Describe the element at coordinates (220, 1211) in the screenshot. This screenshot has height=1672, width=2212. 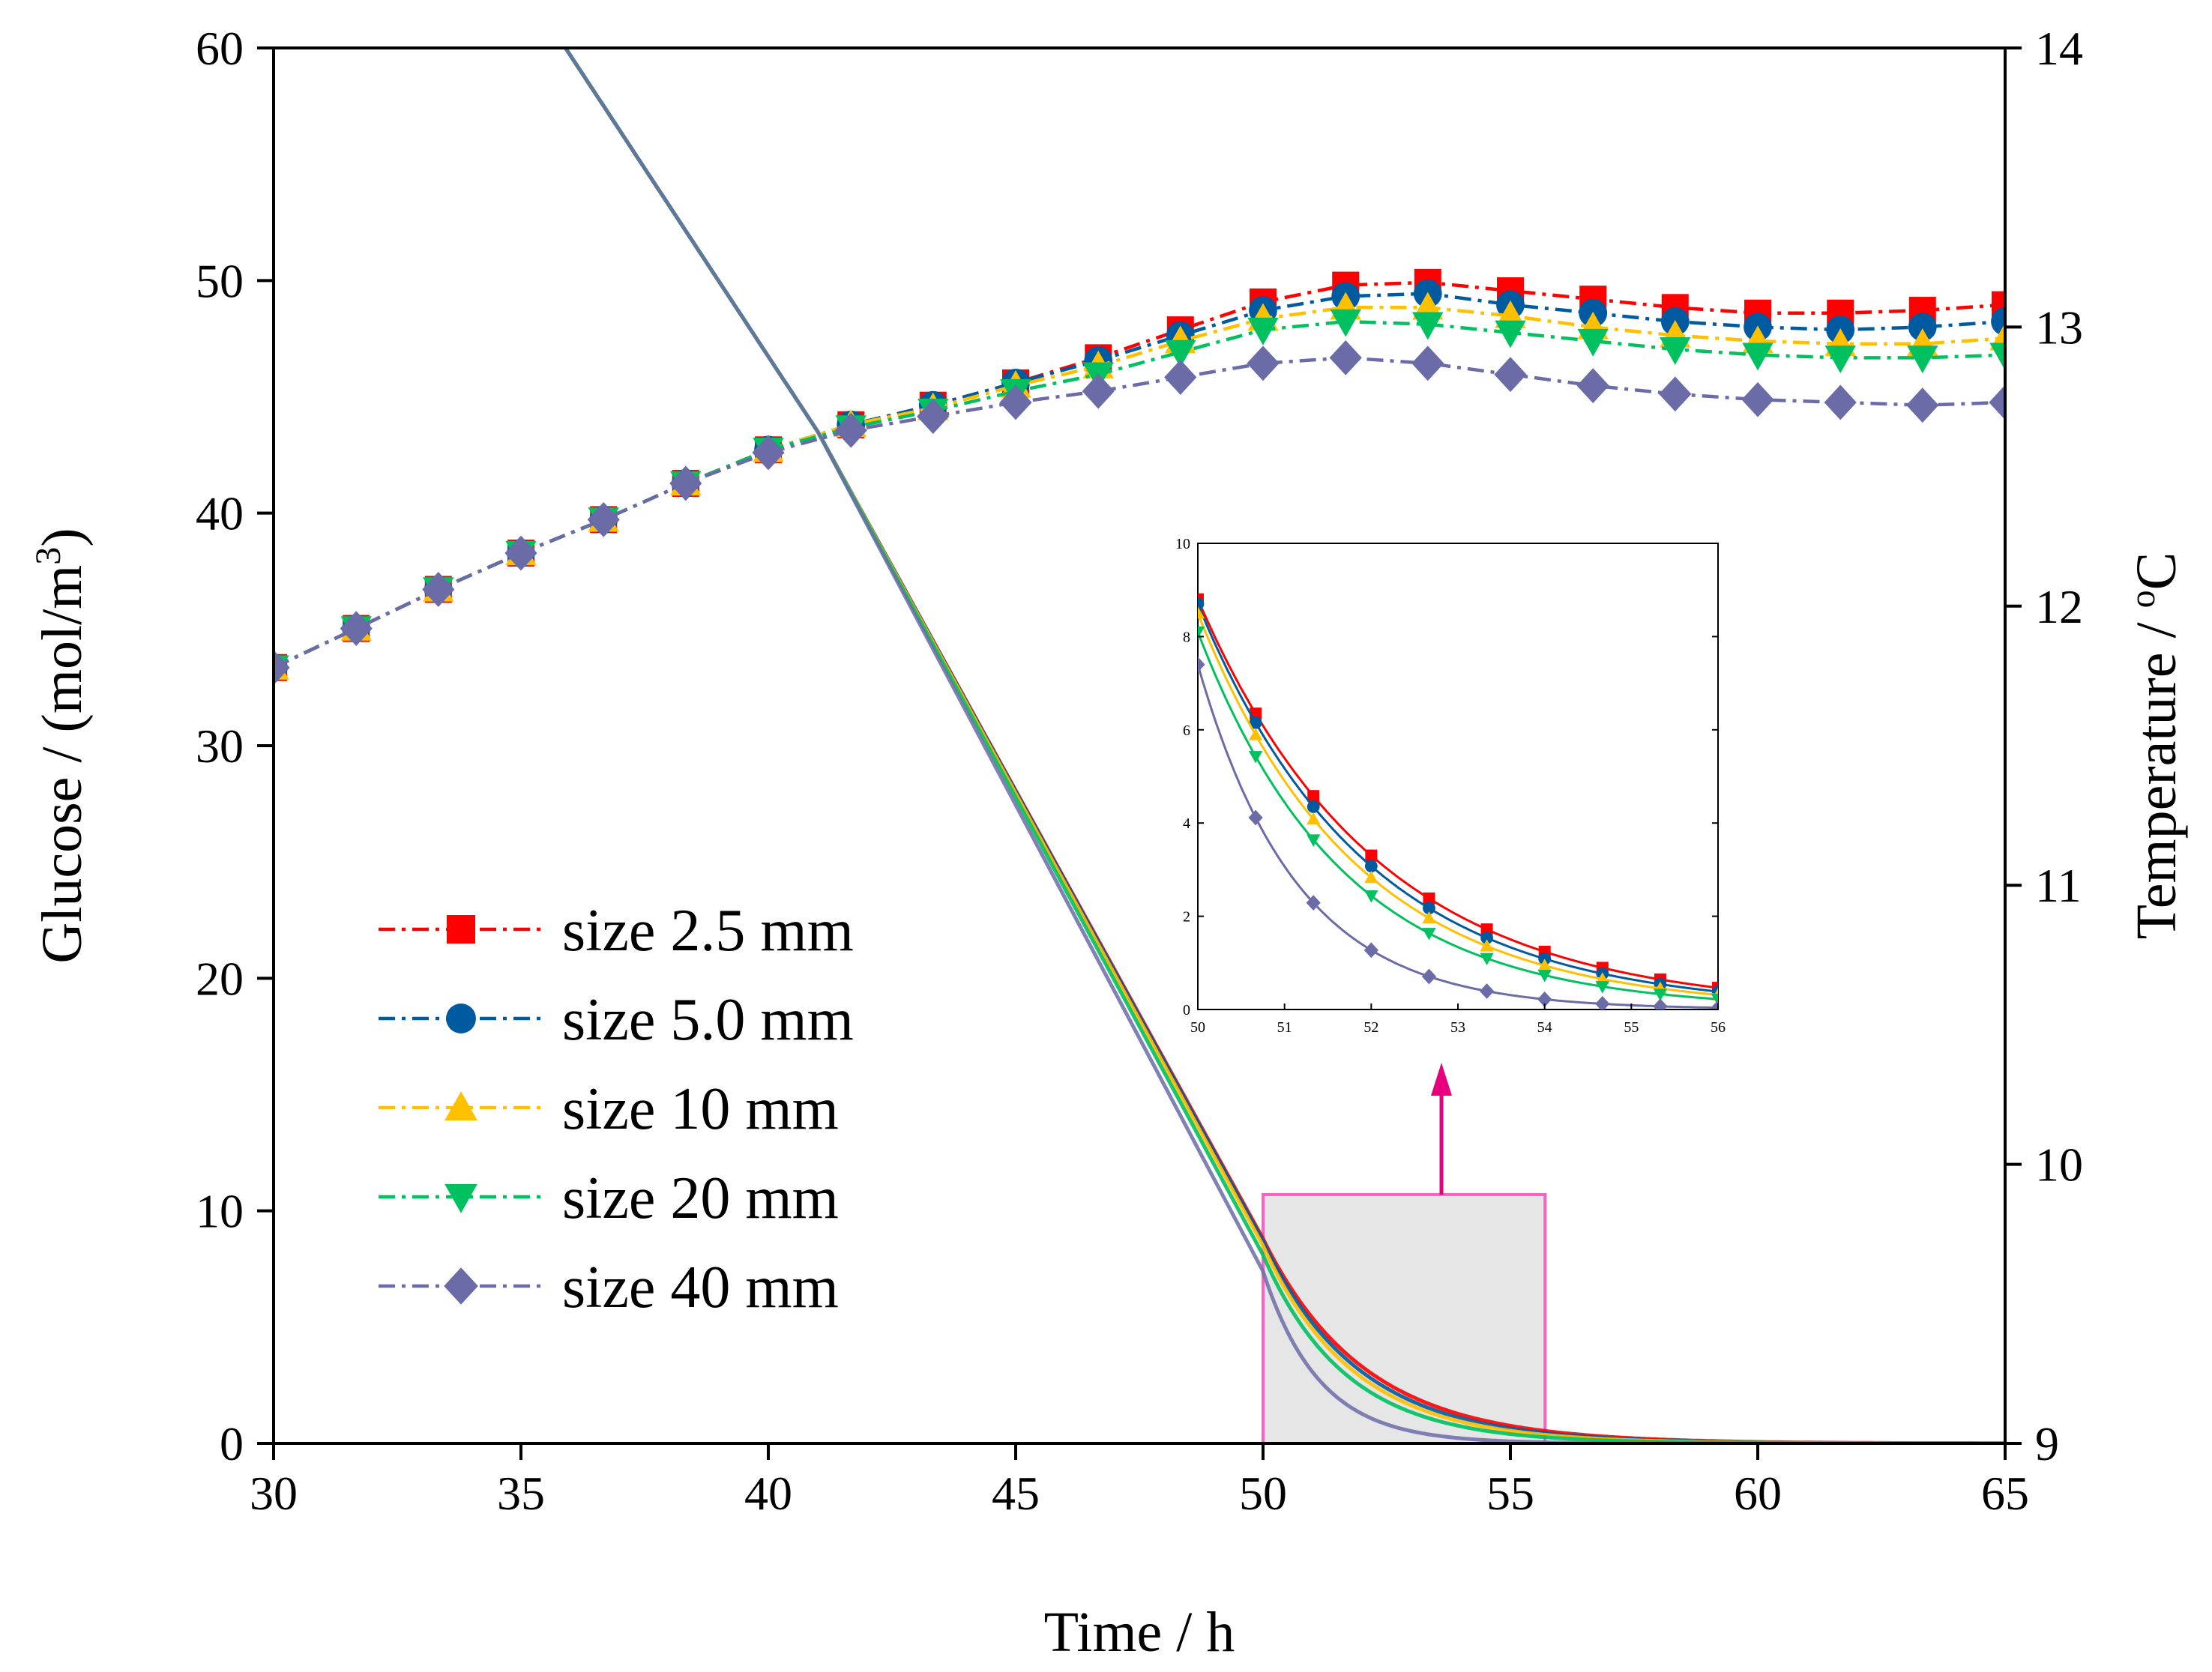
I see `left-y-tick-label: 10` at that location.